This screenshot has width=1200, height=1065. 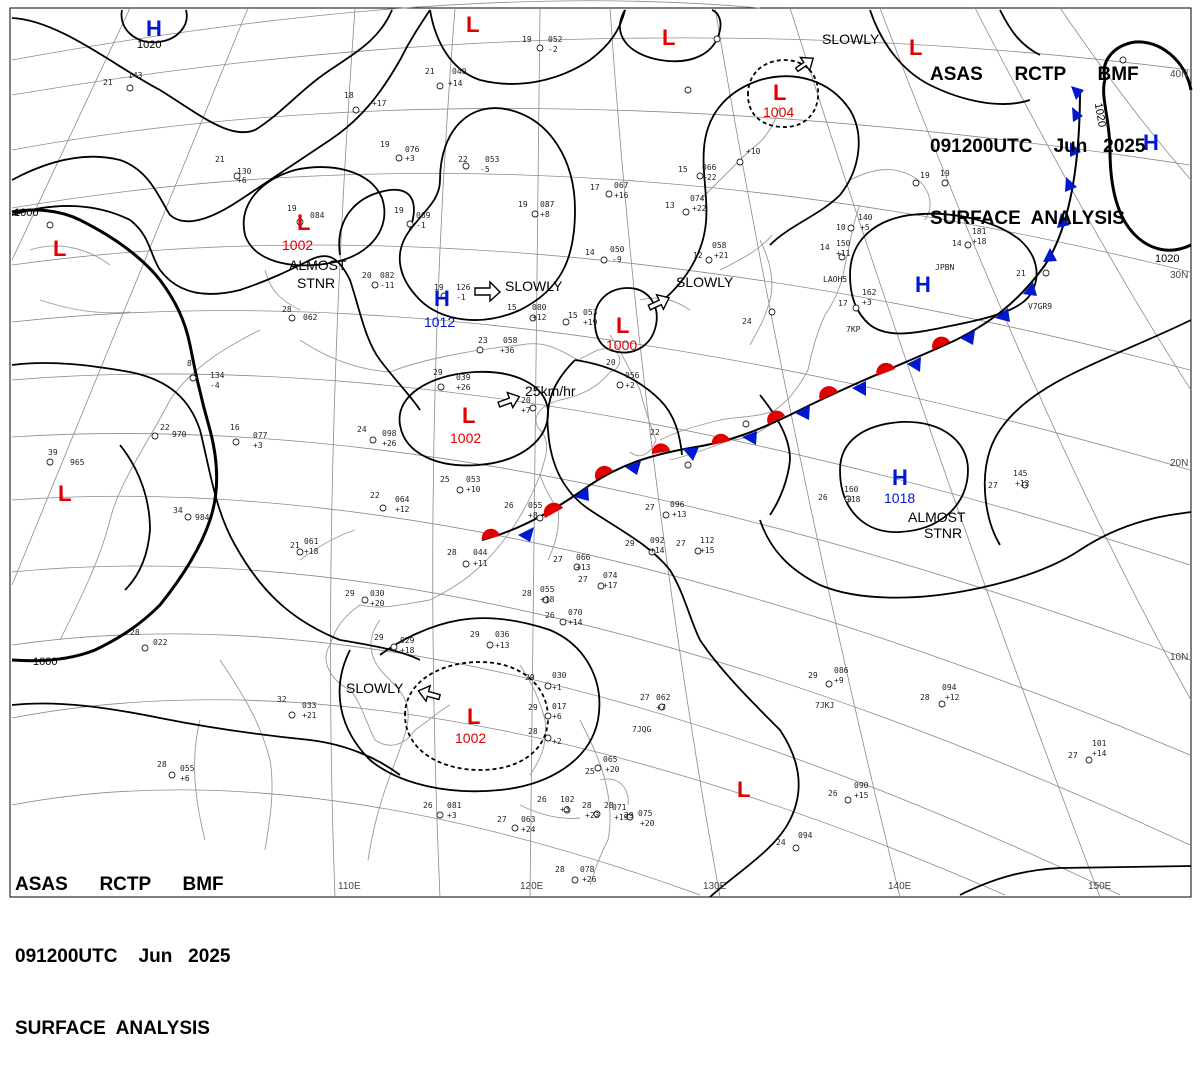 I want to click on station-plot: 17, so click(x=595, y=187).